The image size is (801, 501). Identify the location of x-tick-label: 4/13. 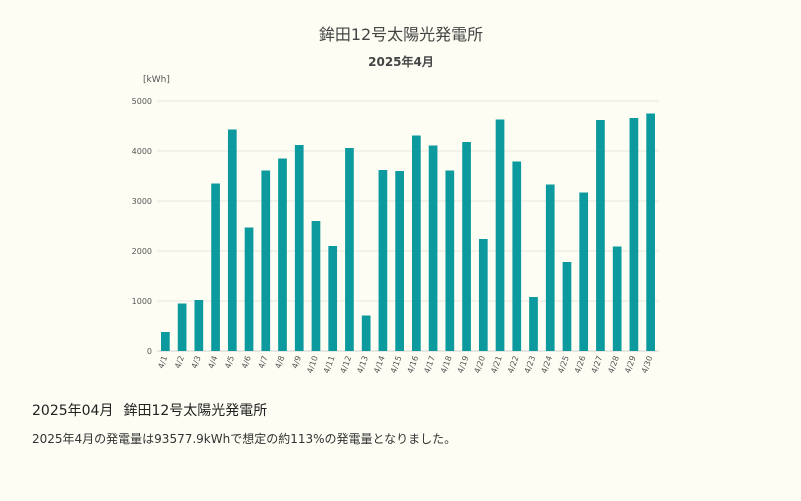
(362, 365).